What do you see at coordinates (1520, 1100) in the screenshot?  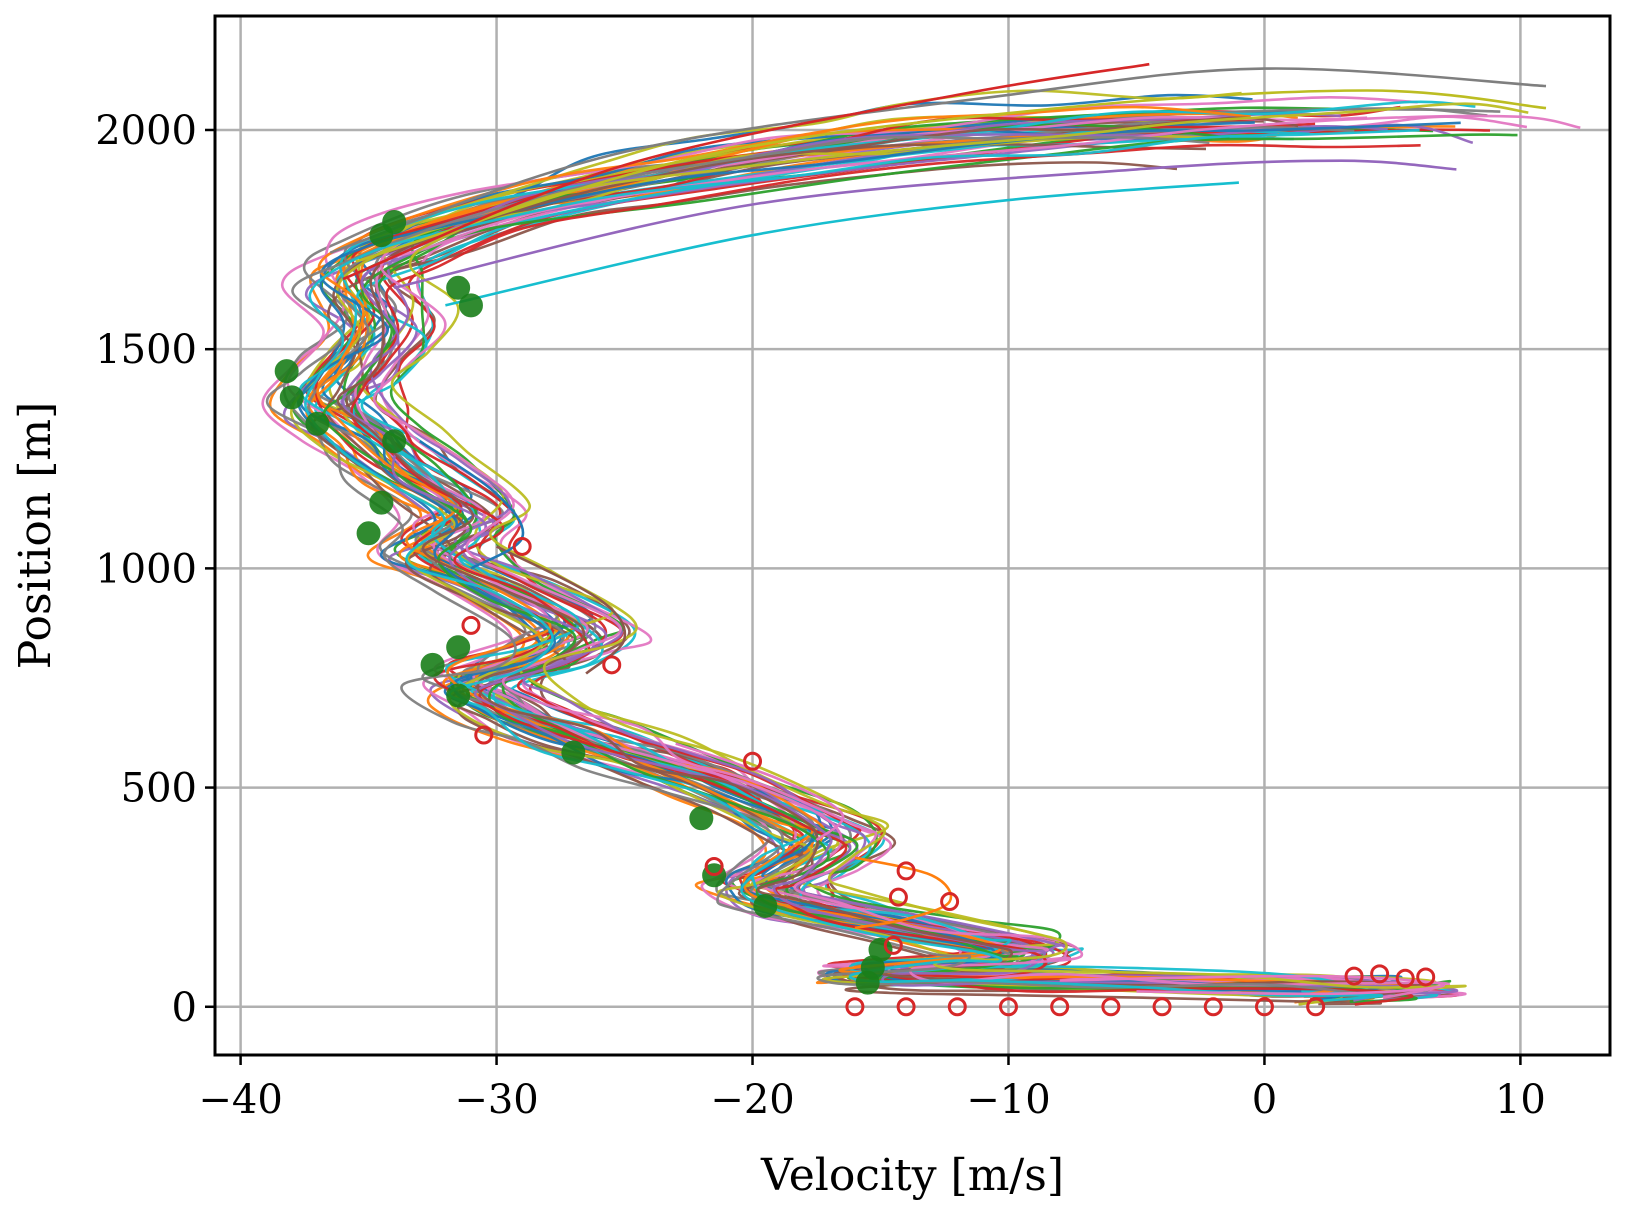 I see `x-tick-label: 10` at bounding box center [1520, 1100].